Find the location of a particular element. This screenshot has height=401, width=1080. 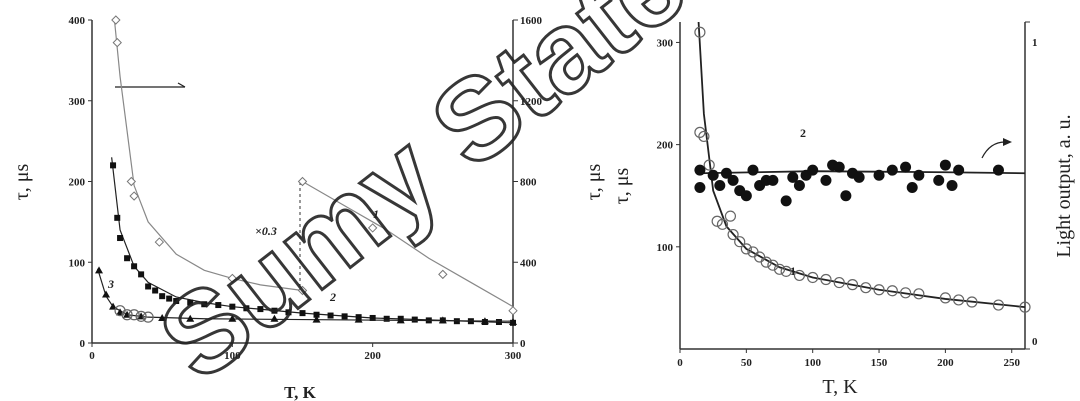

right-arrow is located at coordinates (993, 150).